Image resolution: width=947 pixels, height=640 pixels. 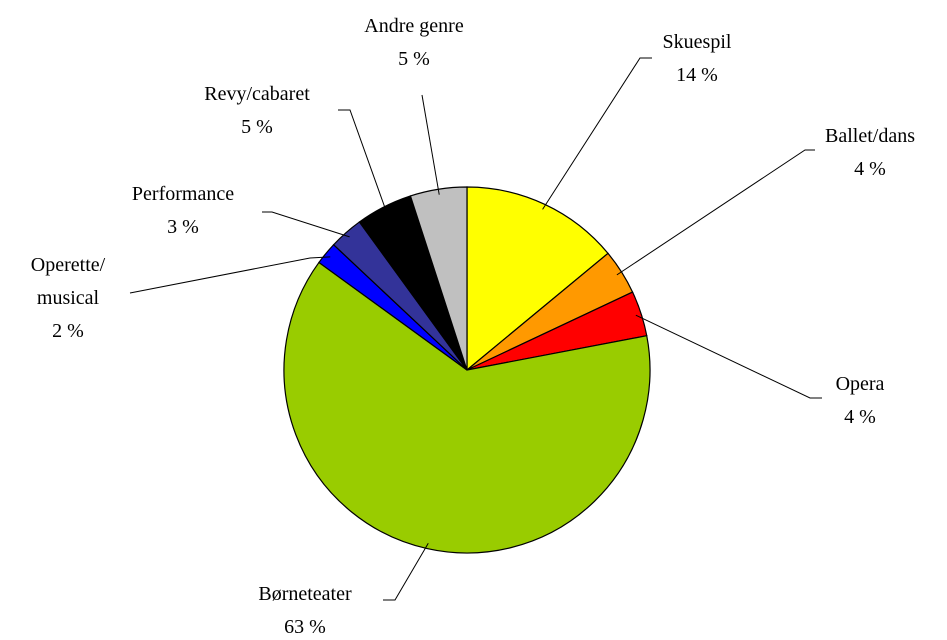 What do you see at coordinates (183, 227) in the screenshot?
I see `value-label: 3 %` at bounding box center [183, 227].